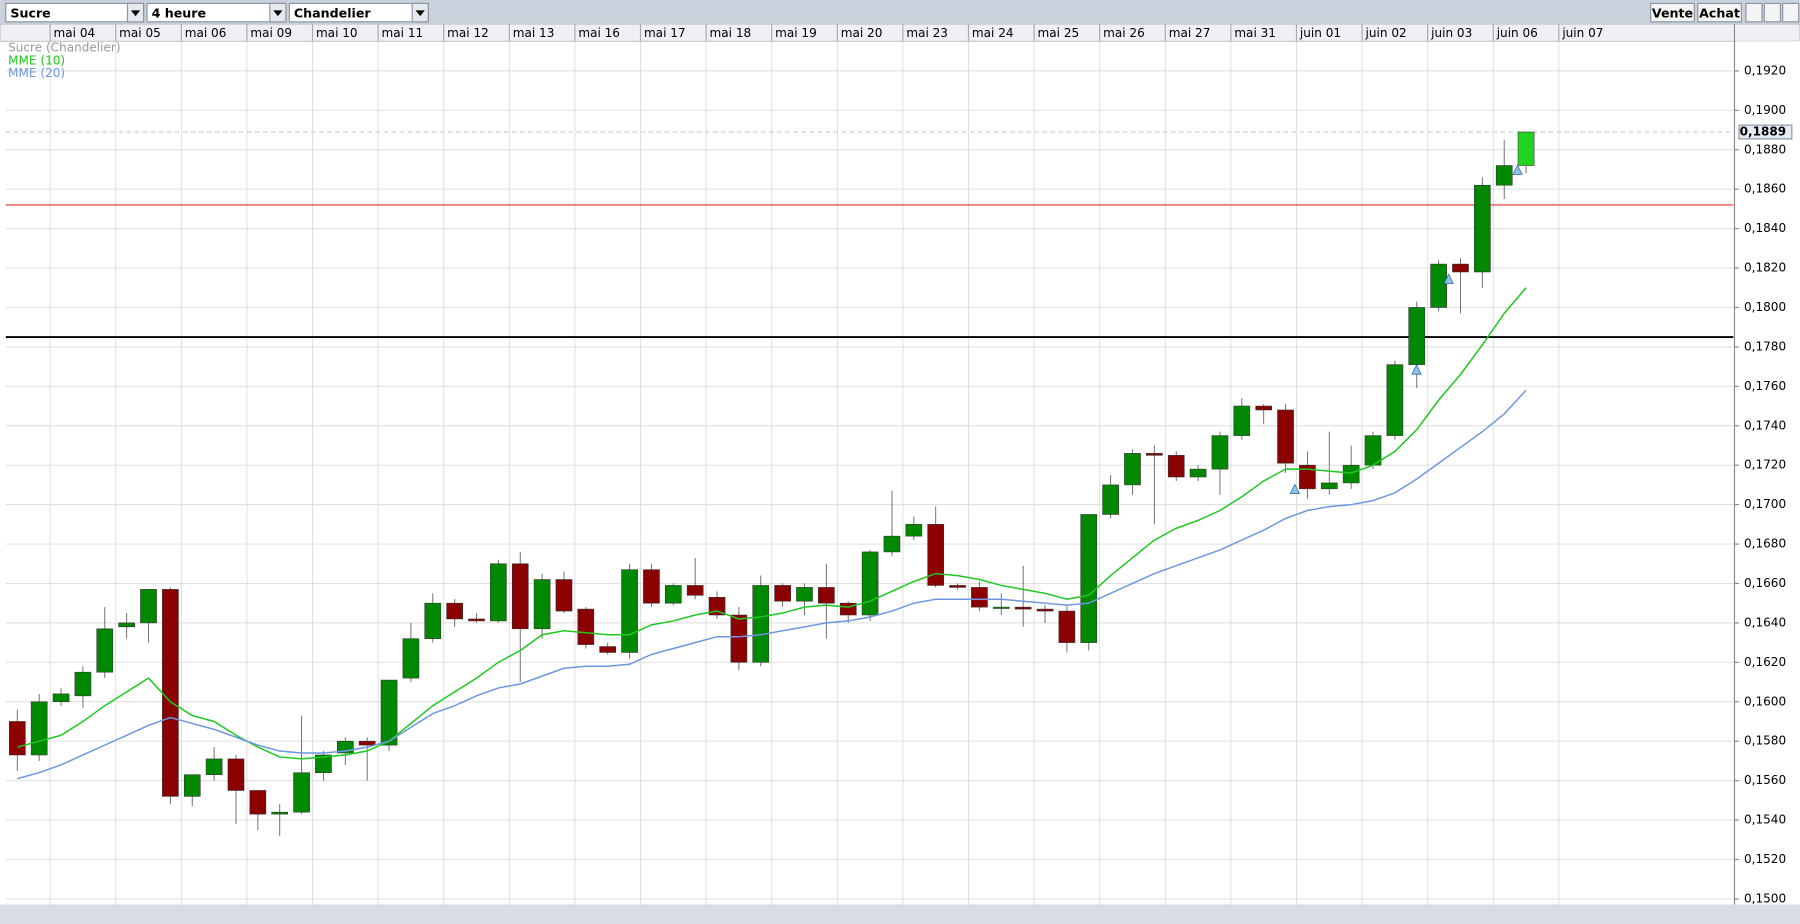 The image size is (1800, 924). What do you see at coordinates (332, 12) in the screenshot?
I see `style-text: Chandelier` at bounding box center [332, 12].